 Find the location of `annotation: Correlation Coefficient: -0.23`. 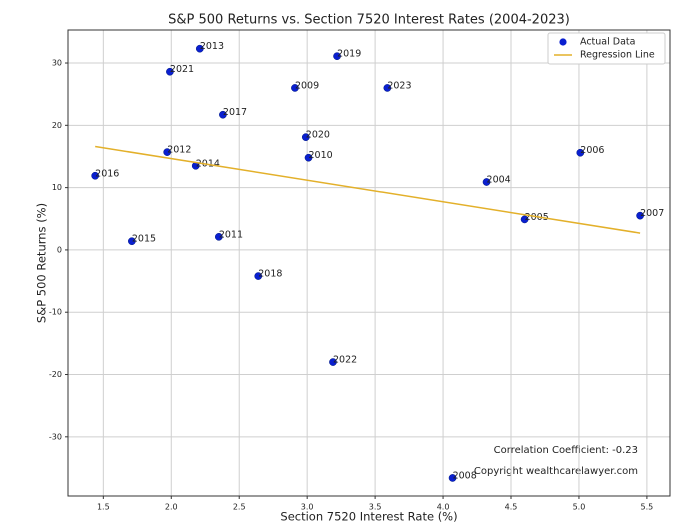

annotation: Correlation Coefficient: -0.23 is located at coordinates (566, 450).